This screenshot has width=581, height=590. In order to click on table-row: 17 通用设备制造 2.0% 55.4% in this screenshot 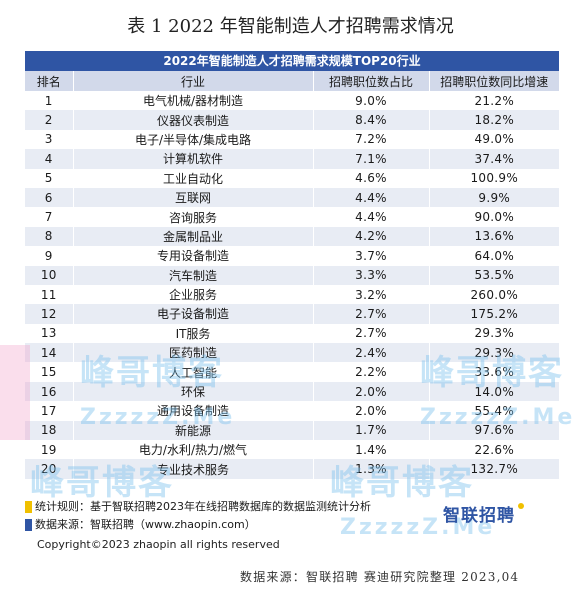, I will do `click(292, 411)`.